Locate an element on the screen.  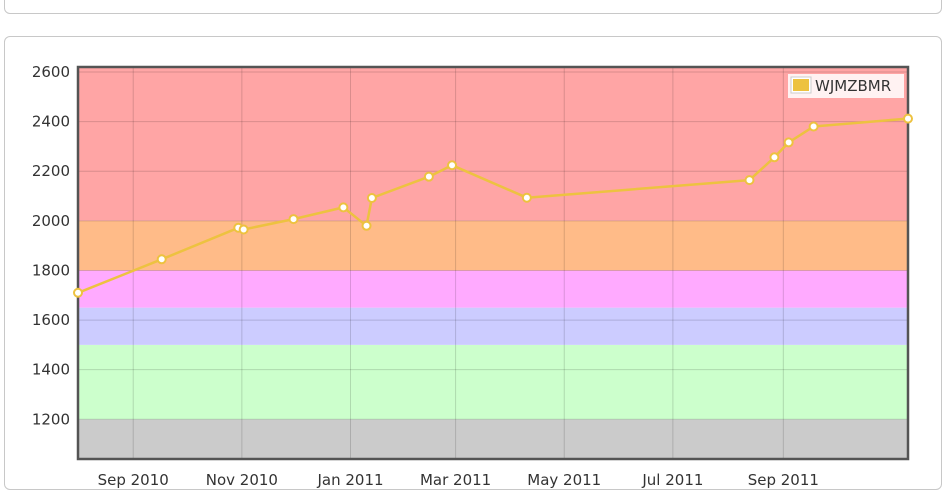
y-tick-label: 2400 is located at coordinates (51, 122).